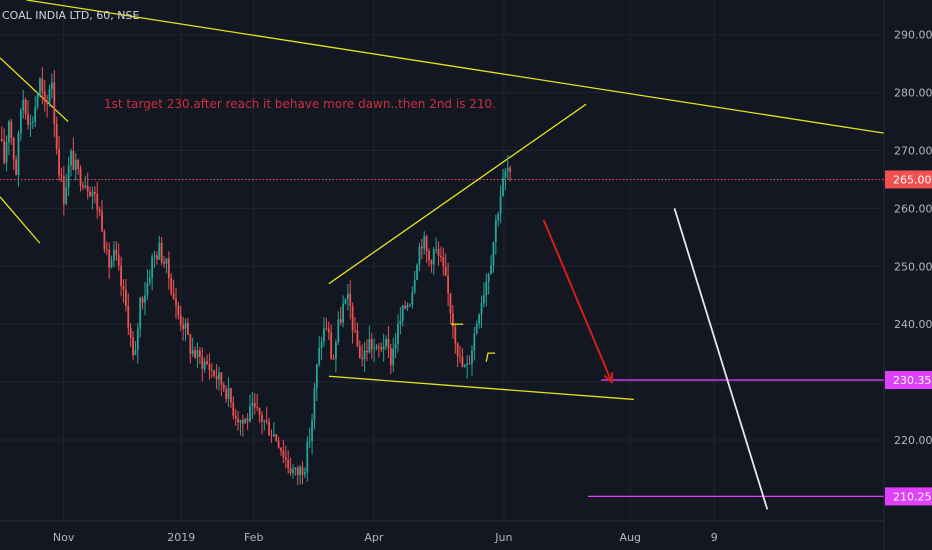 The image size is (932, 550). I want to click on time-axis: Nov 2019 Feb Apr Jun Aug 9, so click(385, 537).